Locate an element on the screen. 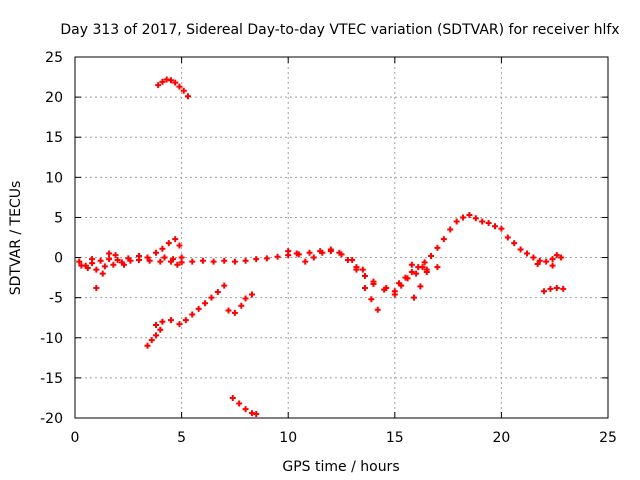  x-axis-label: GPS time / hours is located at coordinates (340, 467).